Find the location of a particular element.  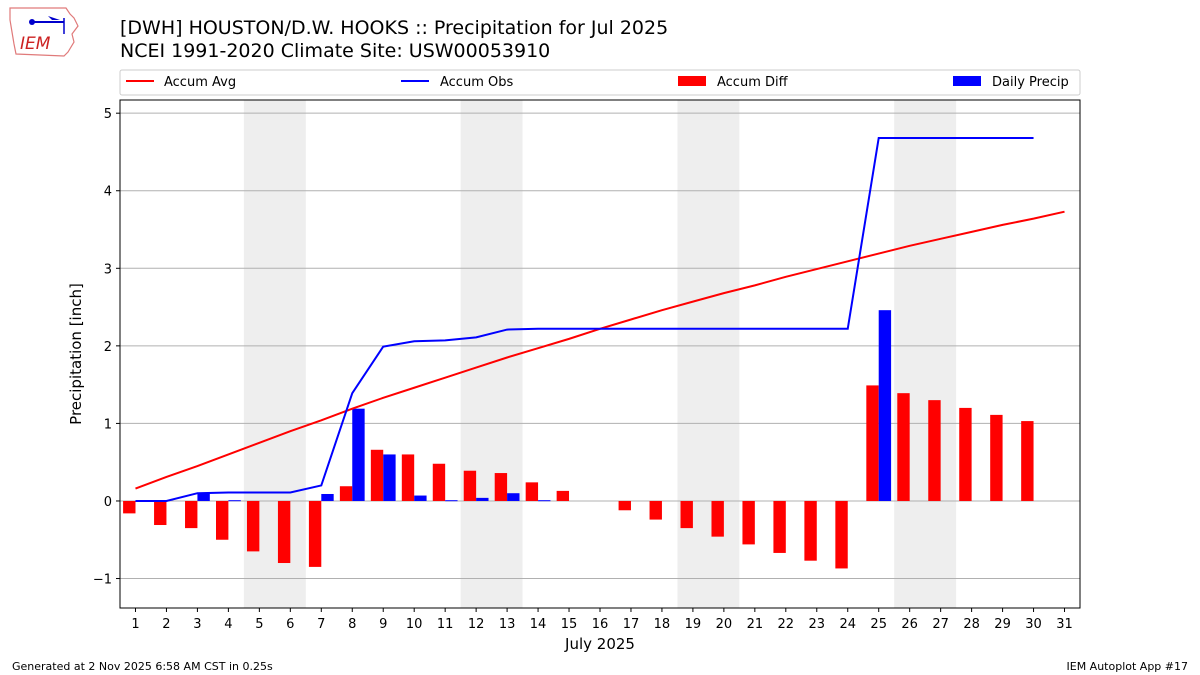

x-tick-label: 28 is located at coordinates (971, 624).